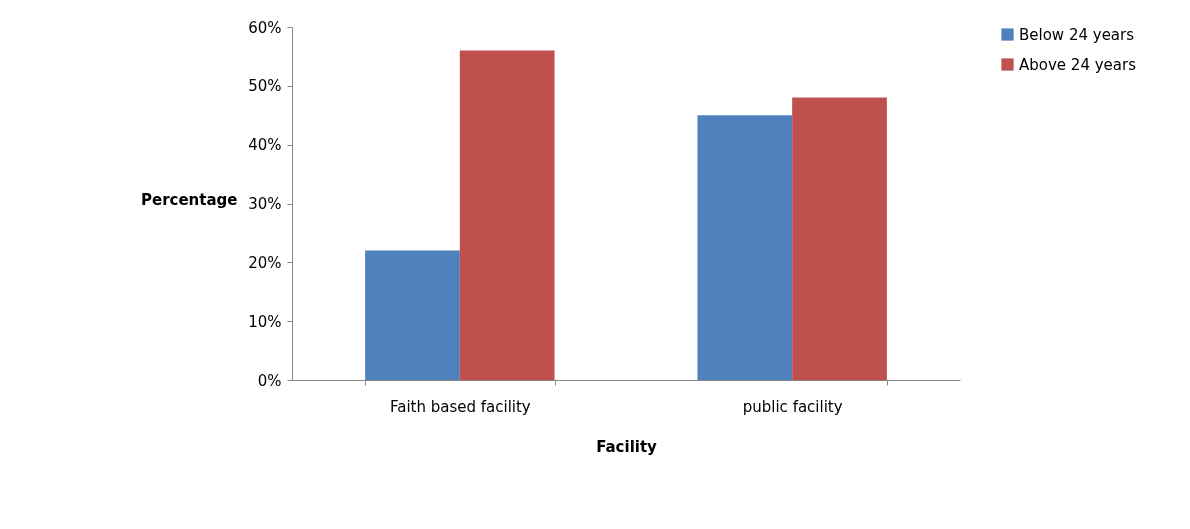  Describe the element at coordinates (189, 199) in the screenshot. I see `y-axis-title: Percentage` at that location.